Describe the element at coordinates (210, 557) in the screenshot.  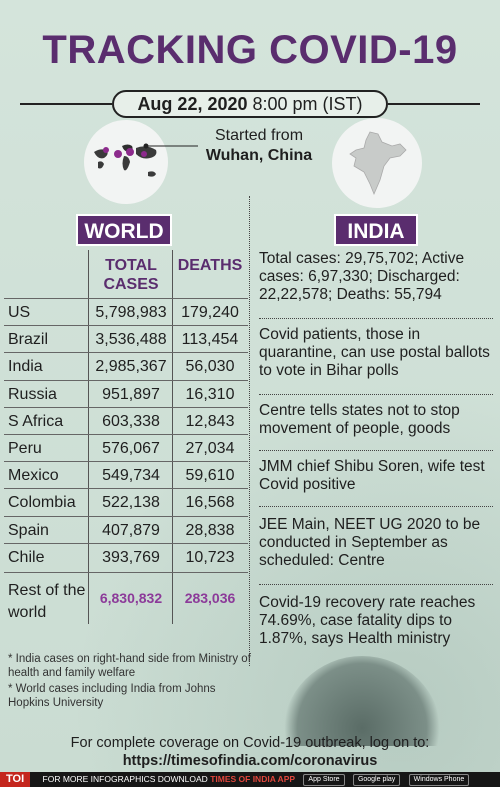
I see `deaths-value: 10,723` at that location.